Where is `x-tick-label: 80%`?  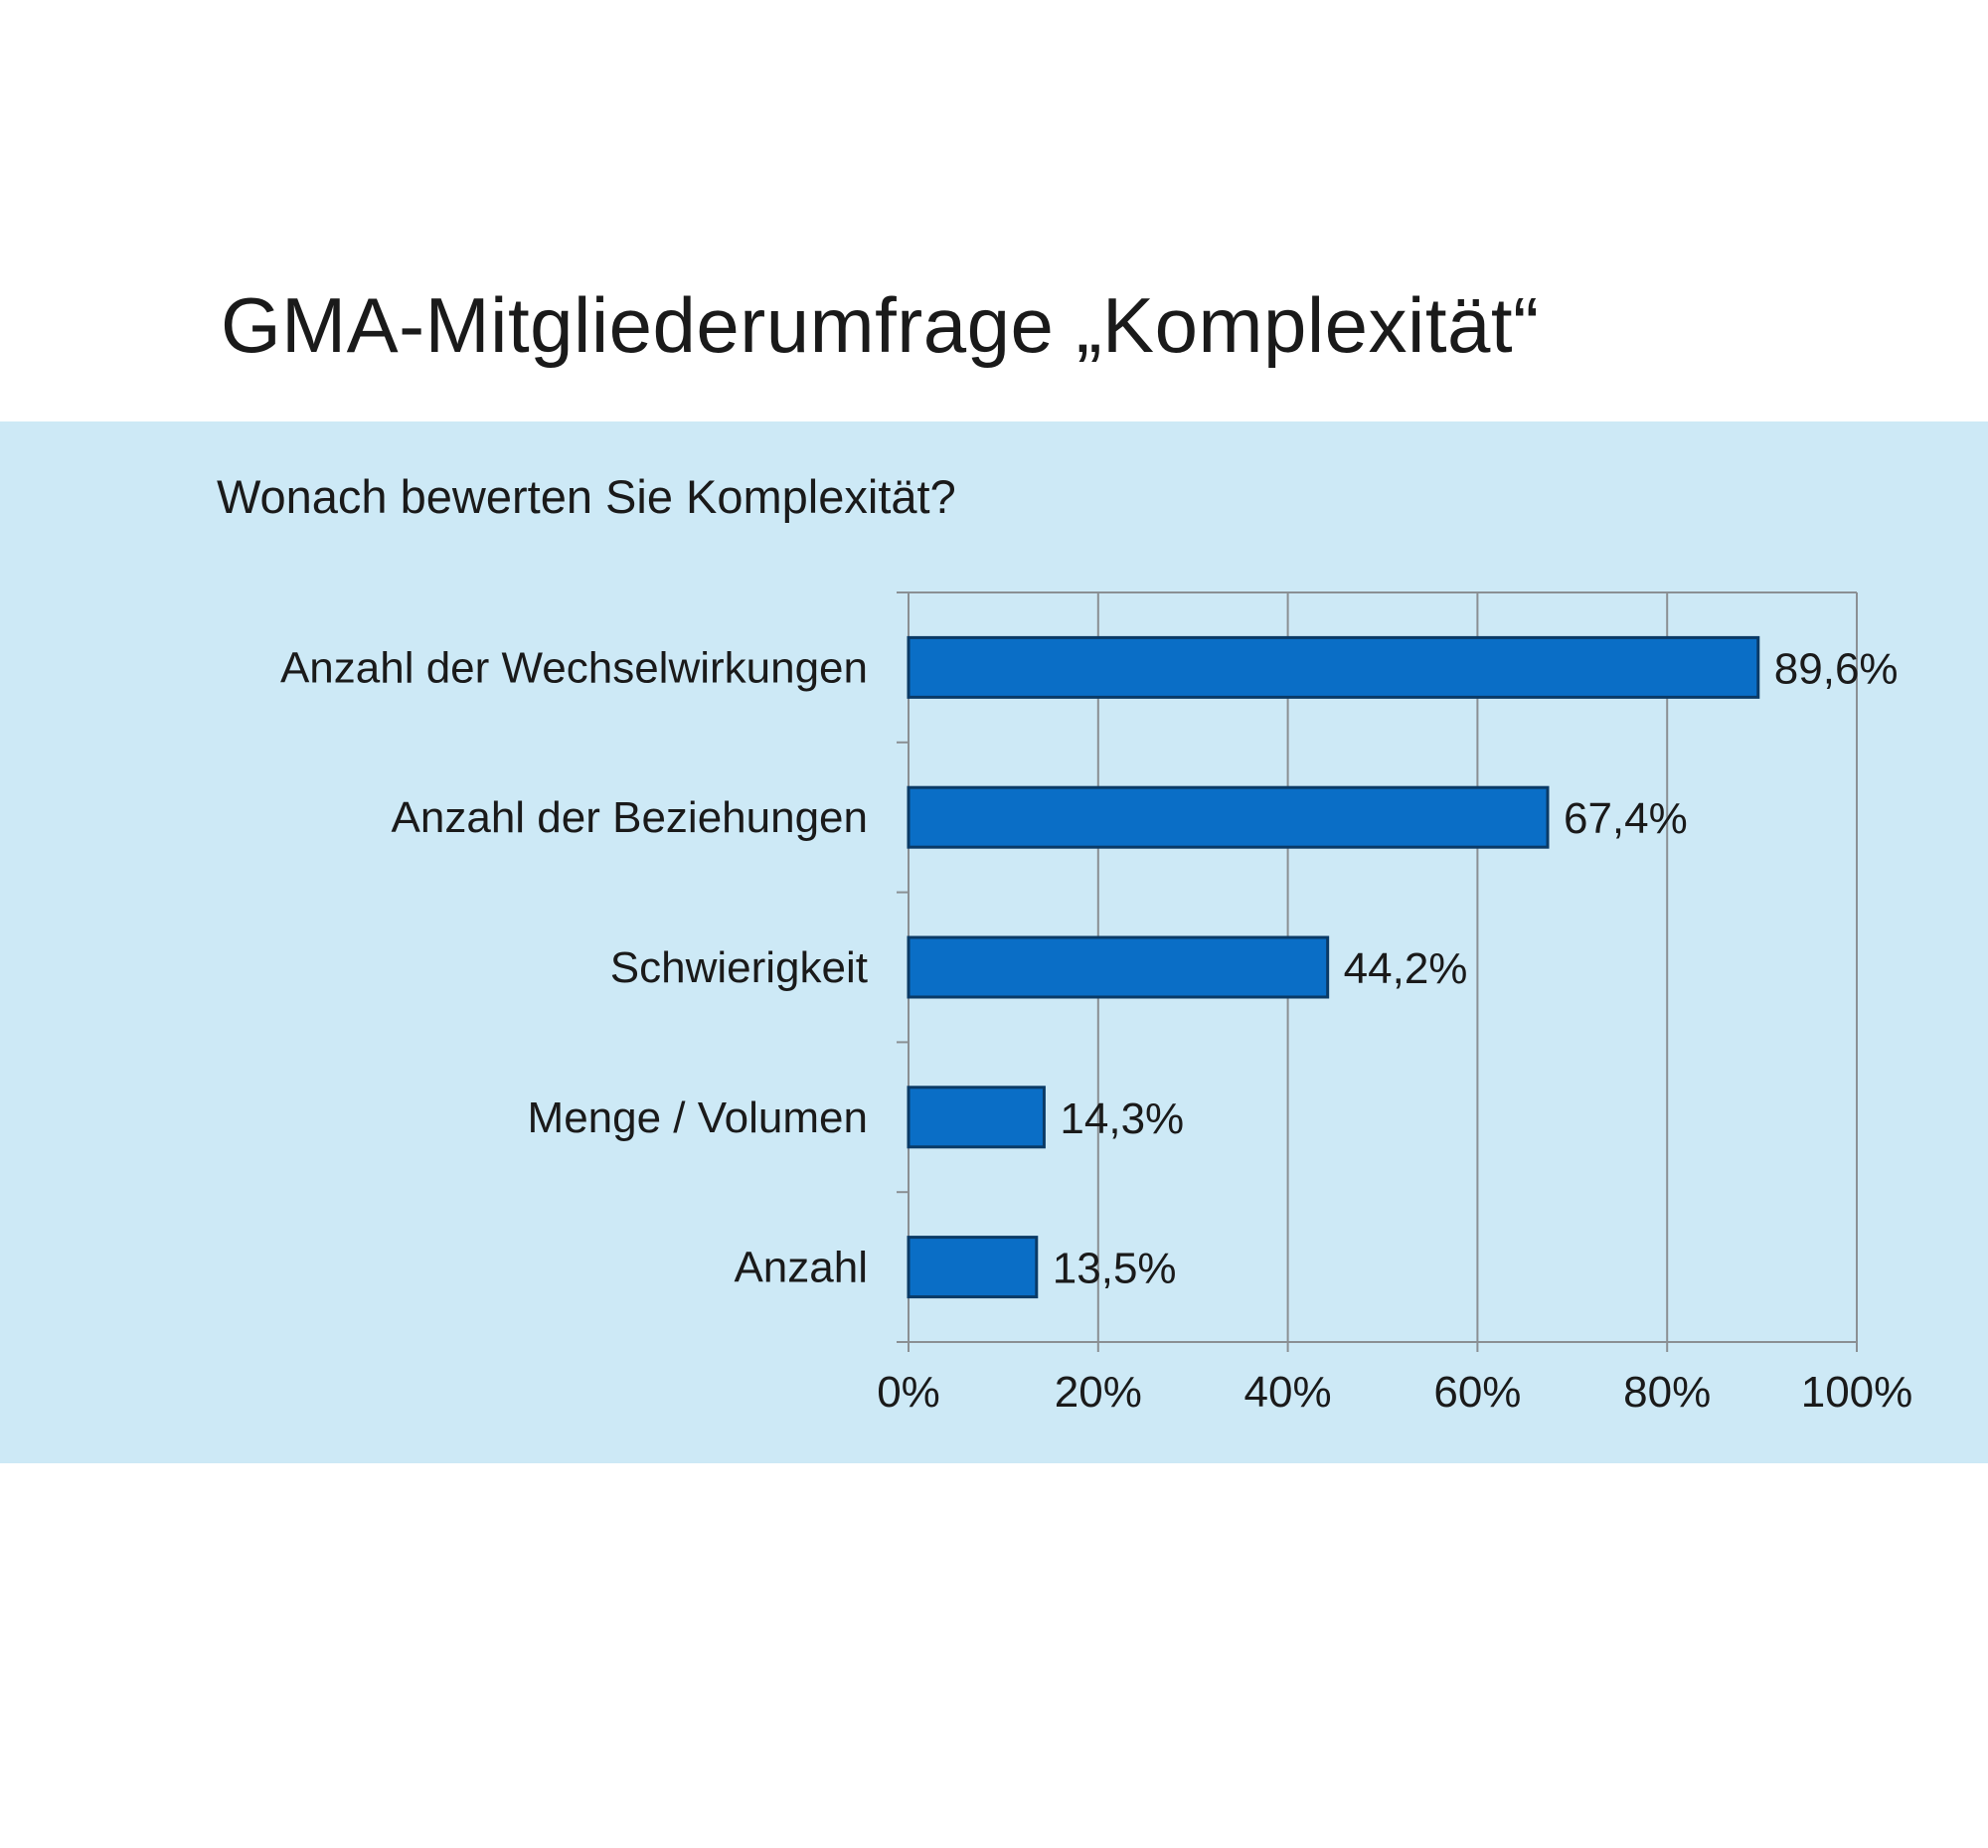 x-tick-label: 80% is located at coordinates (1667, 1392).